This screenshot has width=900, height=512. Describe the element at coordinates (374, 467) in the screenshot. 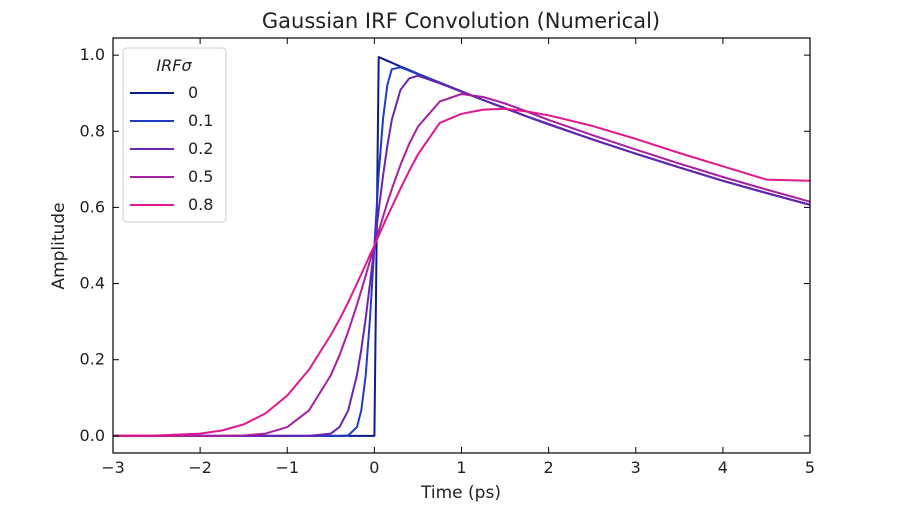

I see `x-tick-label: 0` at that location.